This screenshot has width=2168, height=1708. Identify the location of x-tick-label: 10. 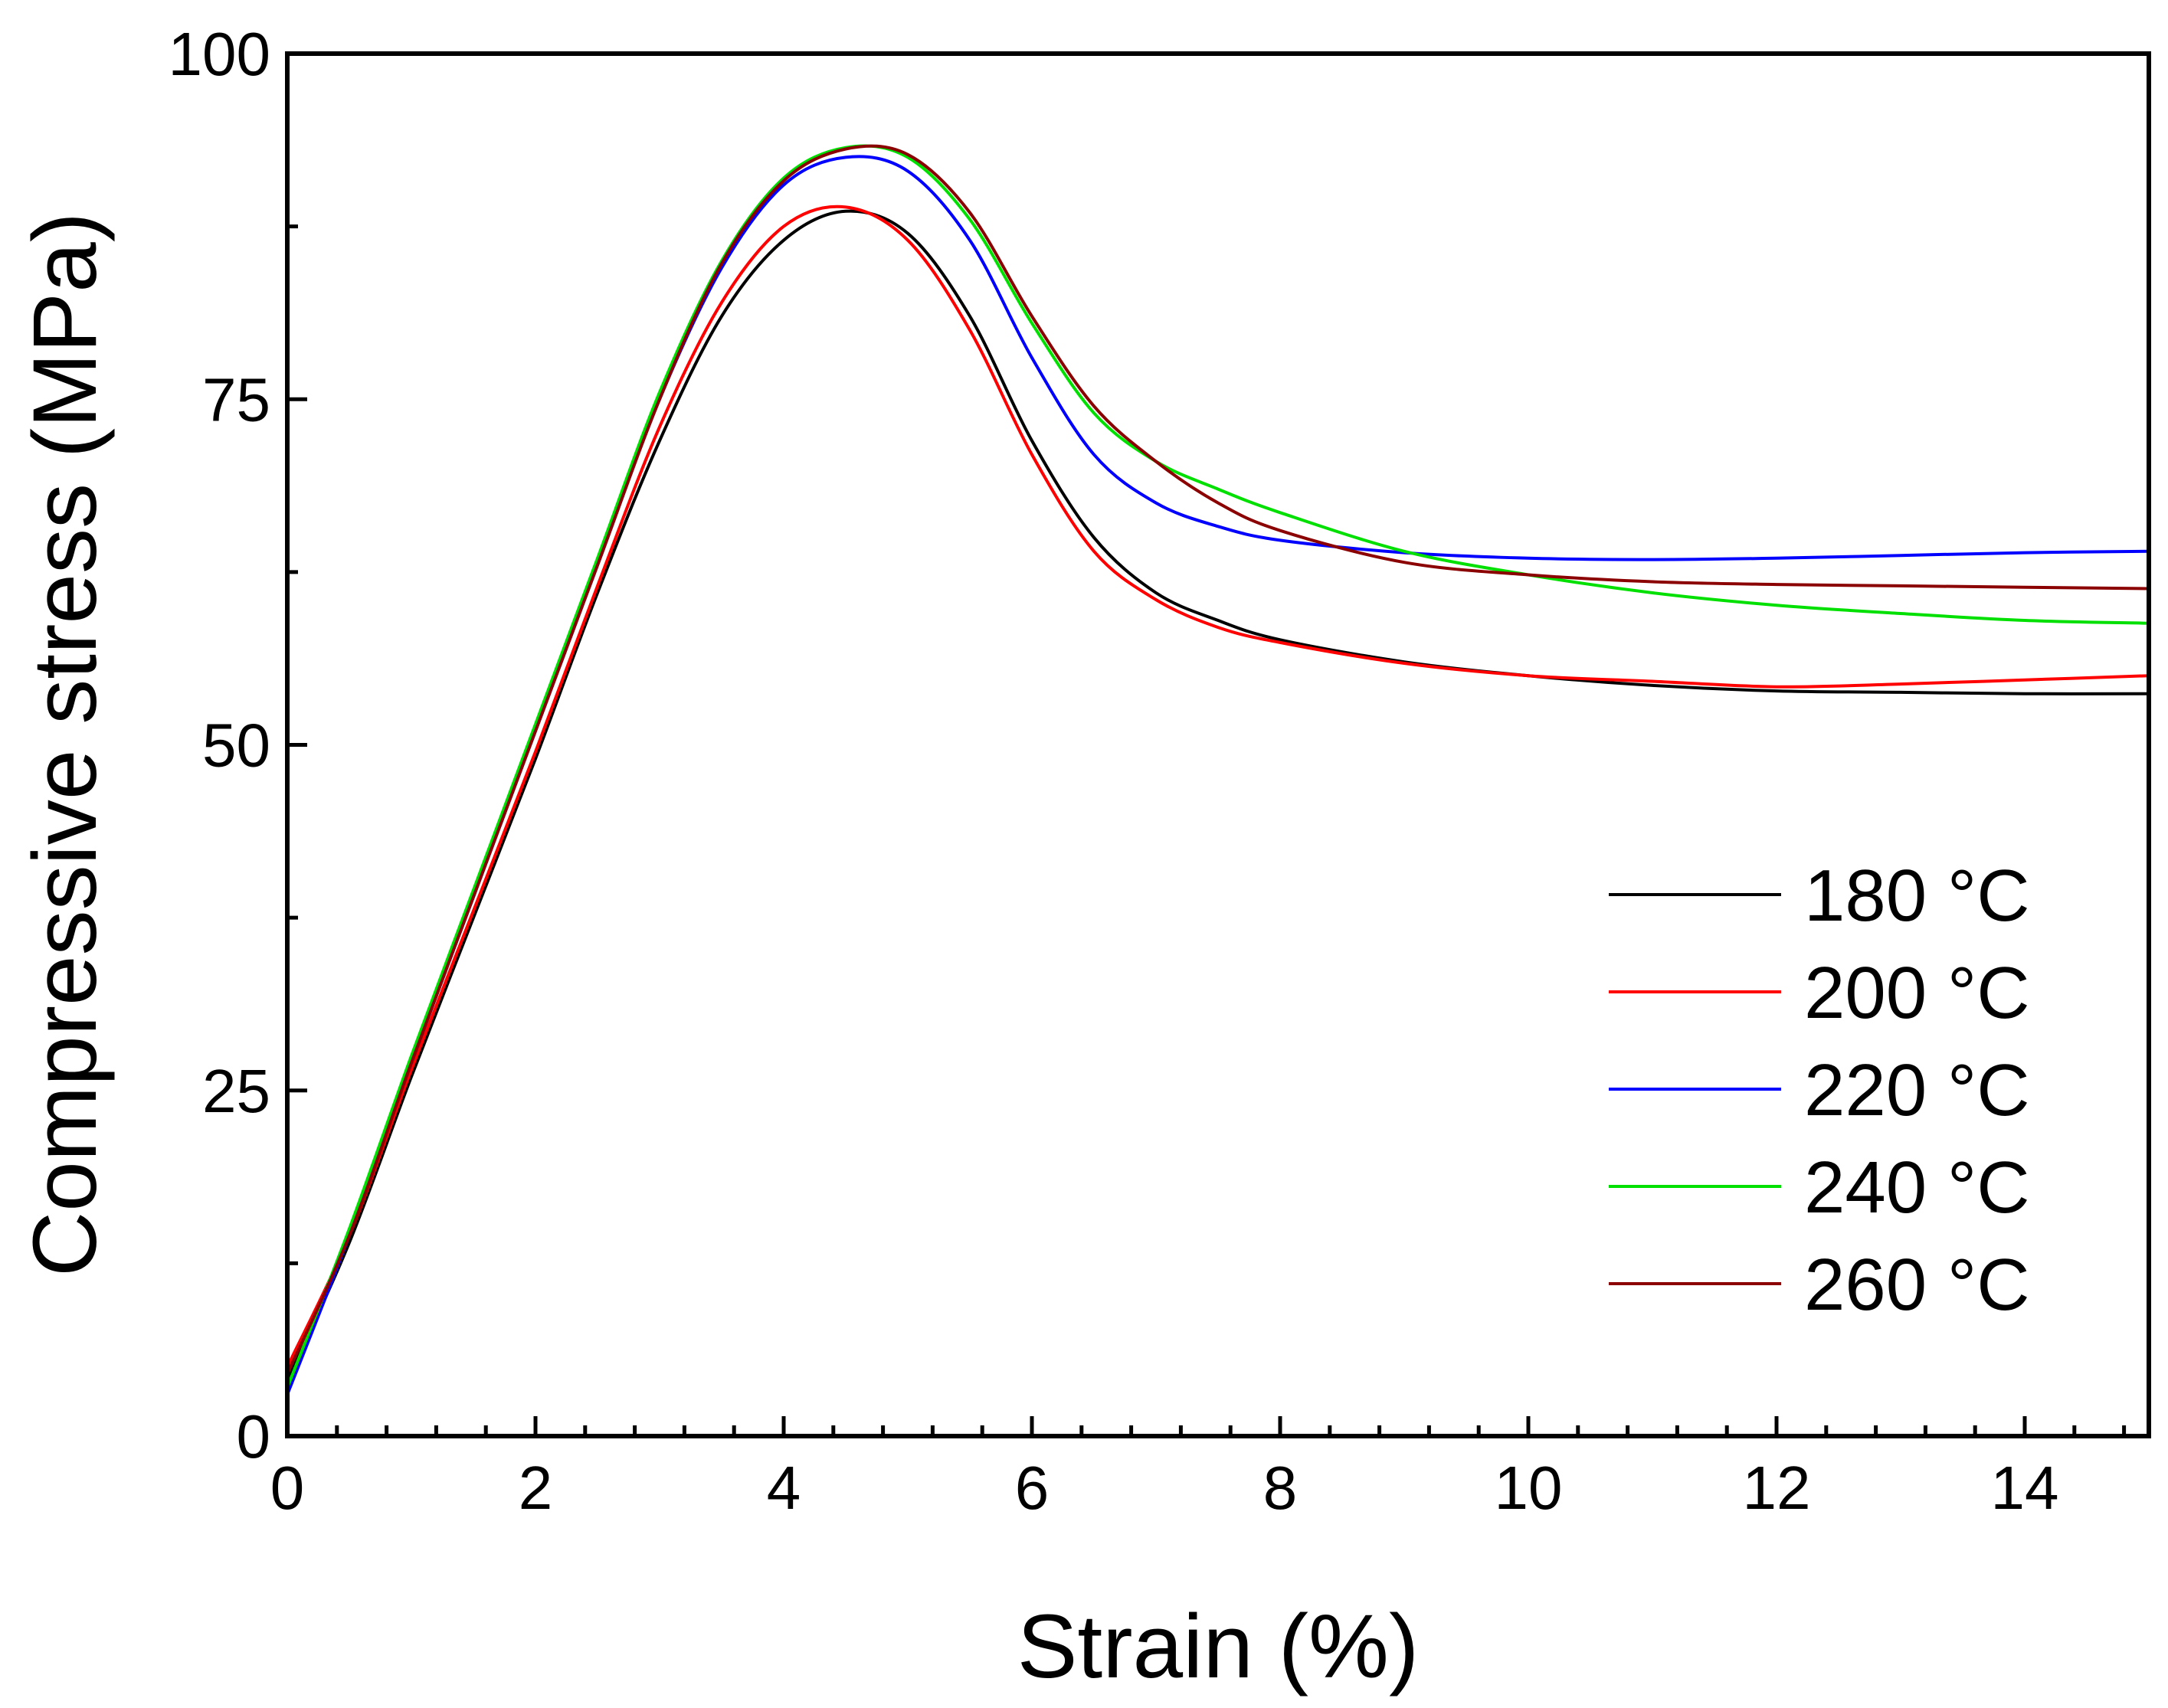
(1529, 1488).